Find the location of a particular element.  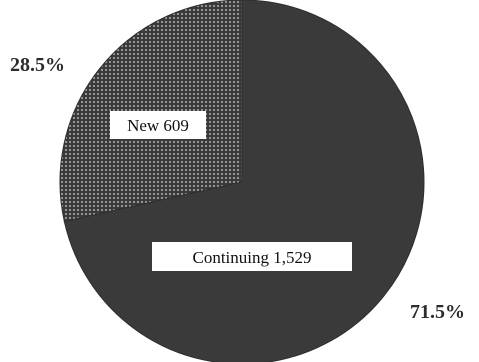

slice-label-box-new is located at coordinates (158, 125).